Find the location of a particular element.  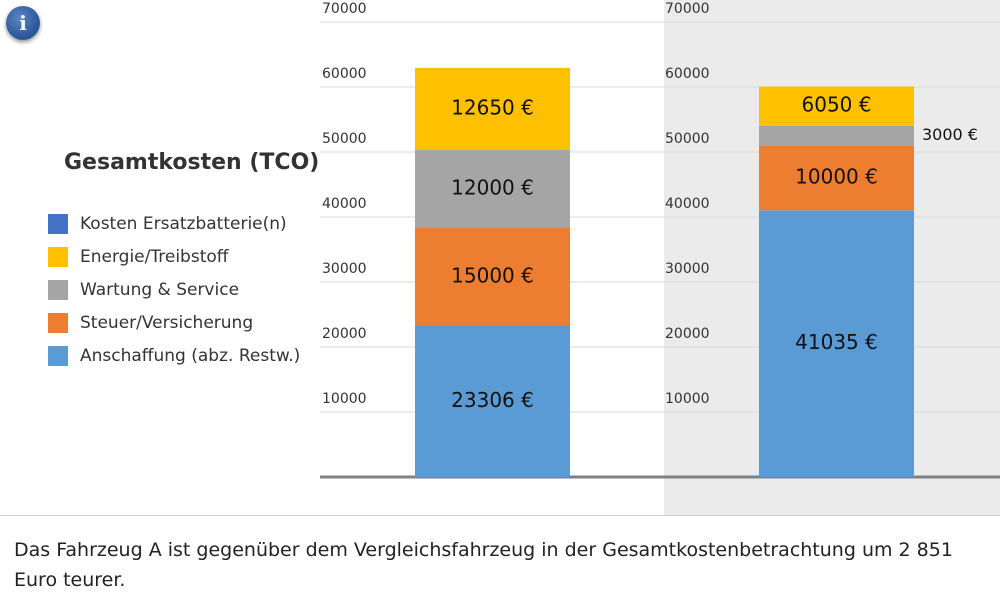

legend-item: Wartung & Service is located at coordinates (174, 289).